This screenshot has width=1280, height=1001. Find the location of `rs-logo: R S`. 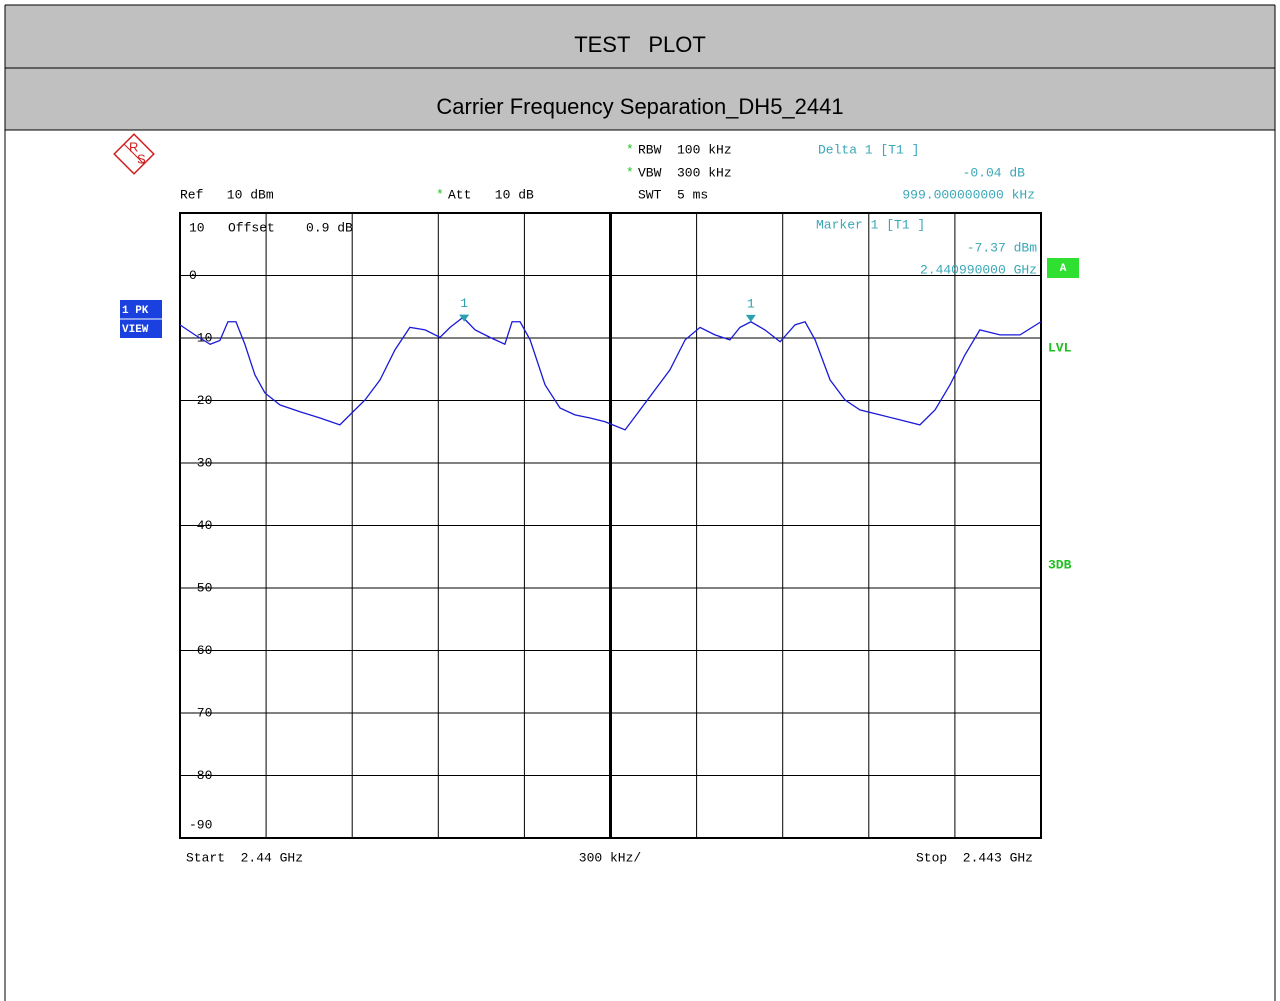

rs-logo: R S is located at coordinates (134, 154).